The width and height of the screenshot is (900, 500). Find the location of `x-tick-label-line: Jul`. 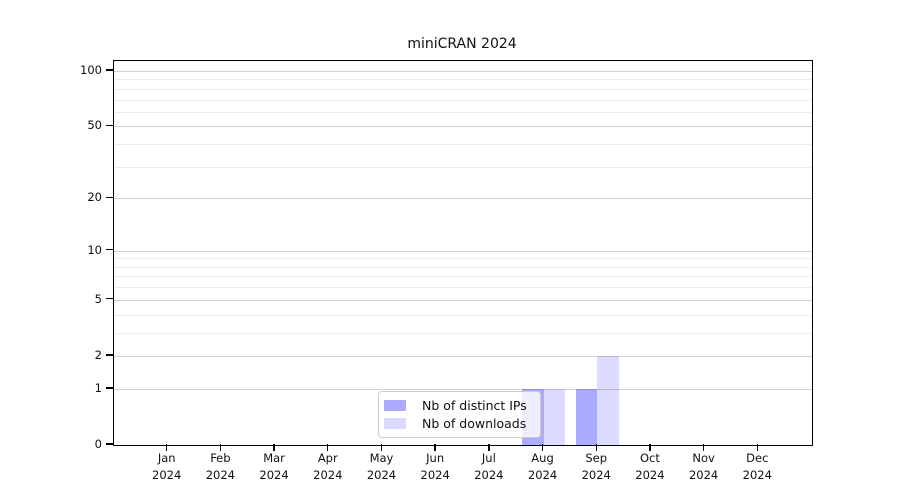

x-tick-label-line: Jul is located at coordinates (488, 458).